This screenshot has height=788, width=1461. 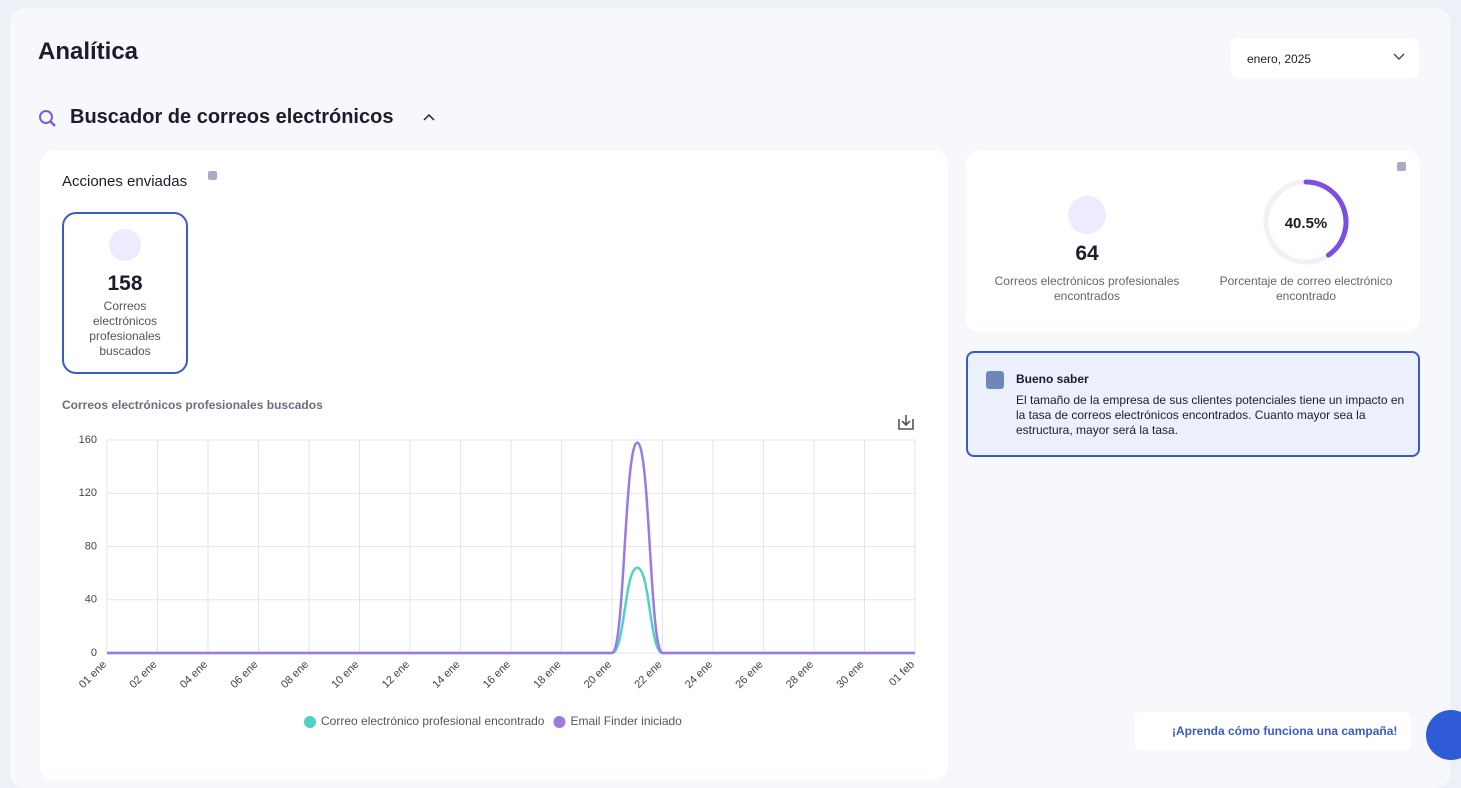 I want to click on campaign-link-text: ¡Aprenda cómo funciona una campaña!, so click(x=1285, y=731).